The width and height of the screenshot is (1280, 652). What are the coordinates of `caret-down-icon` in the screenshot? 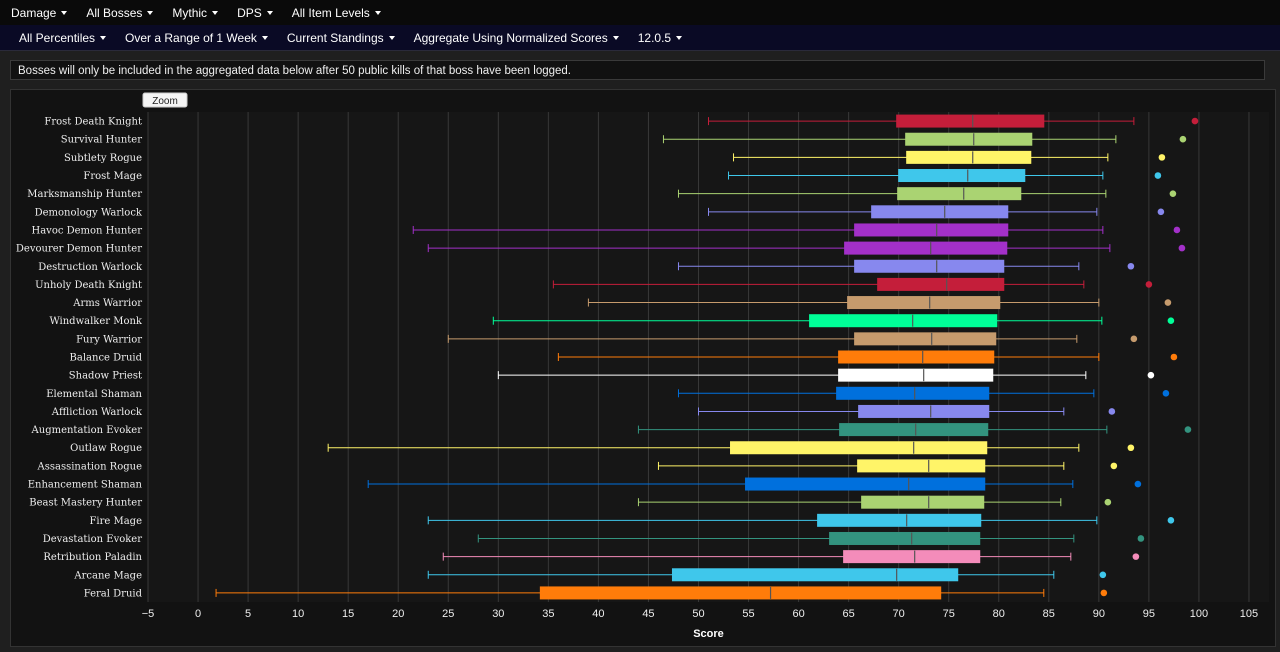 It's located at (103, 37).